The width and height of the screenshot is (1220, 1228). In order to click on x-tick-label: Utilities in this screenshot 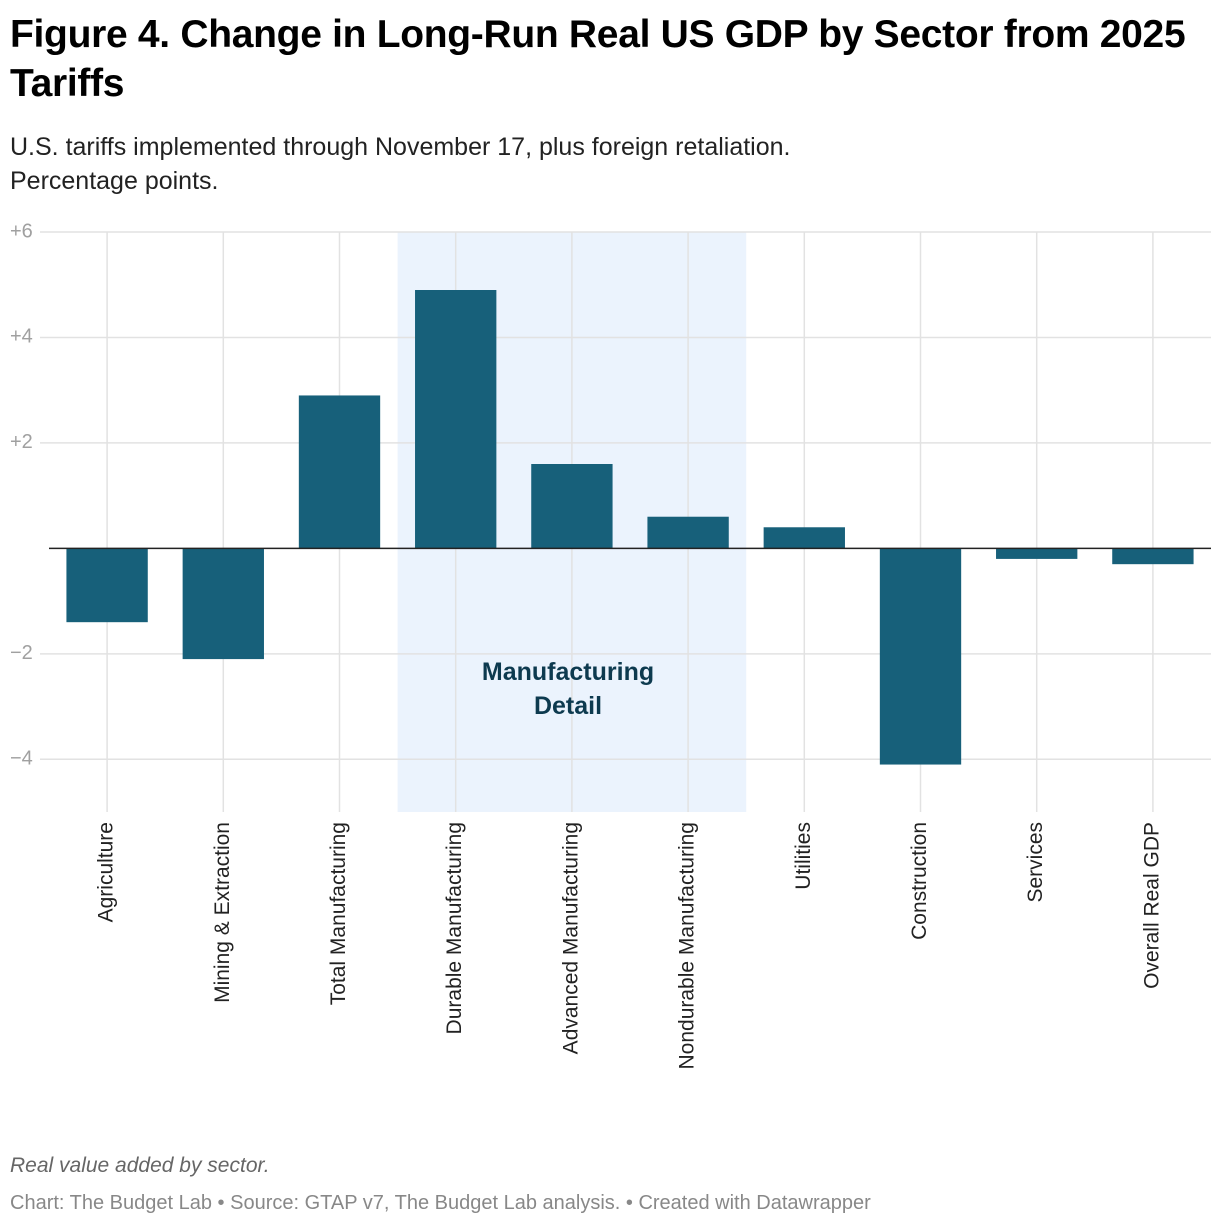, I will do `click(803, 856)`.